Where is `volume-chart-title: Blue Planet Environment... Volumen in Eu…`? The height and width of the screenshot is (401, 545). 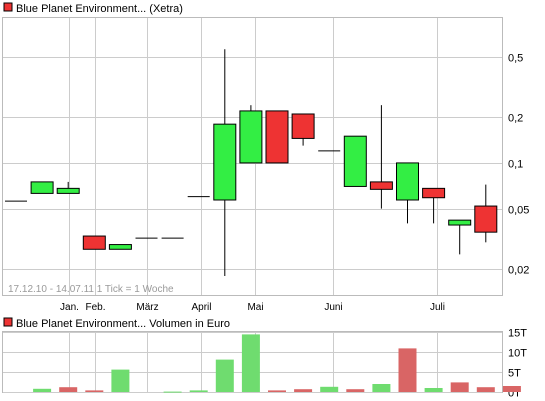 volume-chart-title: Blue Planet Environment... Volumen in Eu… is located at coordinates (123, 324).